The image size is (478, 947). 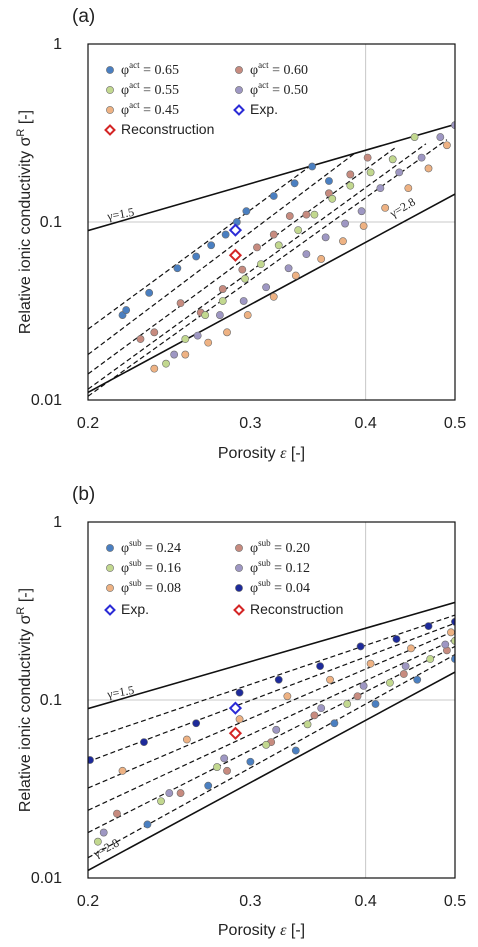 I want to click on legend-label: φact = 0.45, so click(x=150, y=109).